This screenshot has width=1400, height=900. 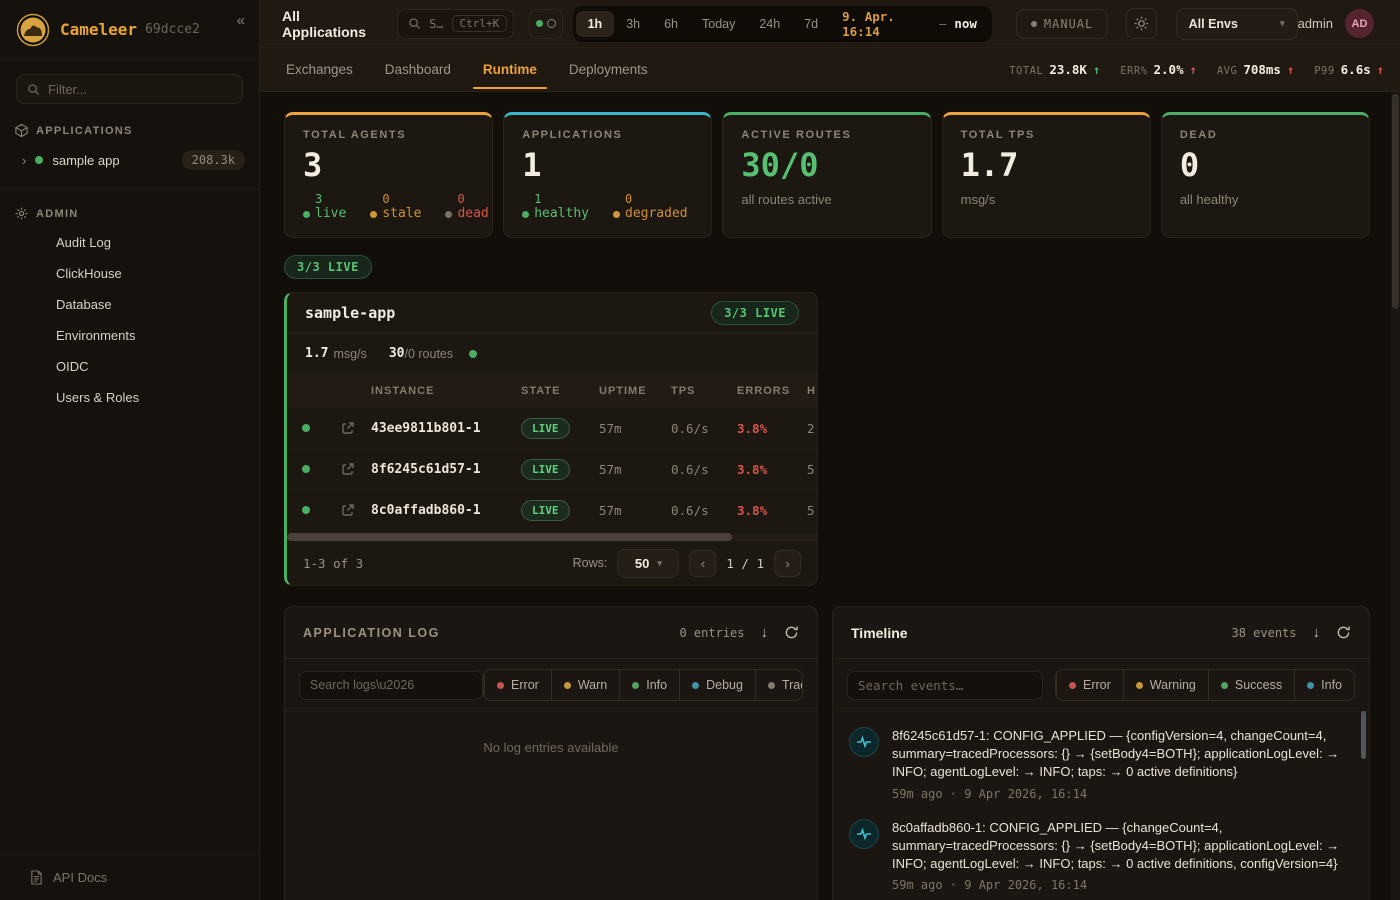 I want to click on scrollbar-thumb, so click(x=510, y=537).